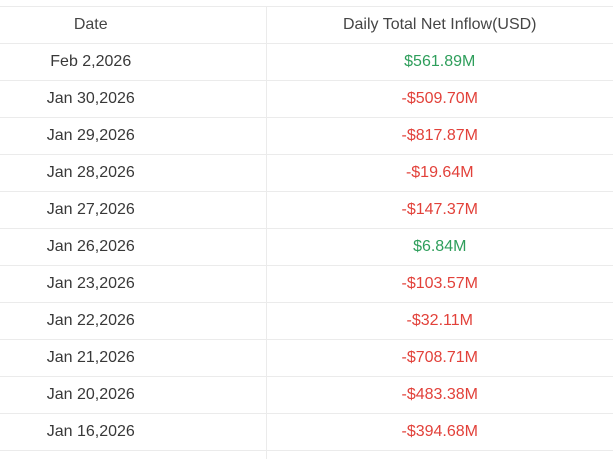 This screenshot has width=613, height=459. I want to click on date-cell: Jan 22,2026, so click(90, 320).